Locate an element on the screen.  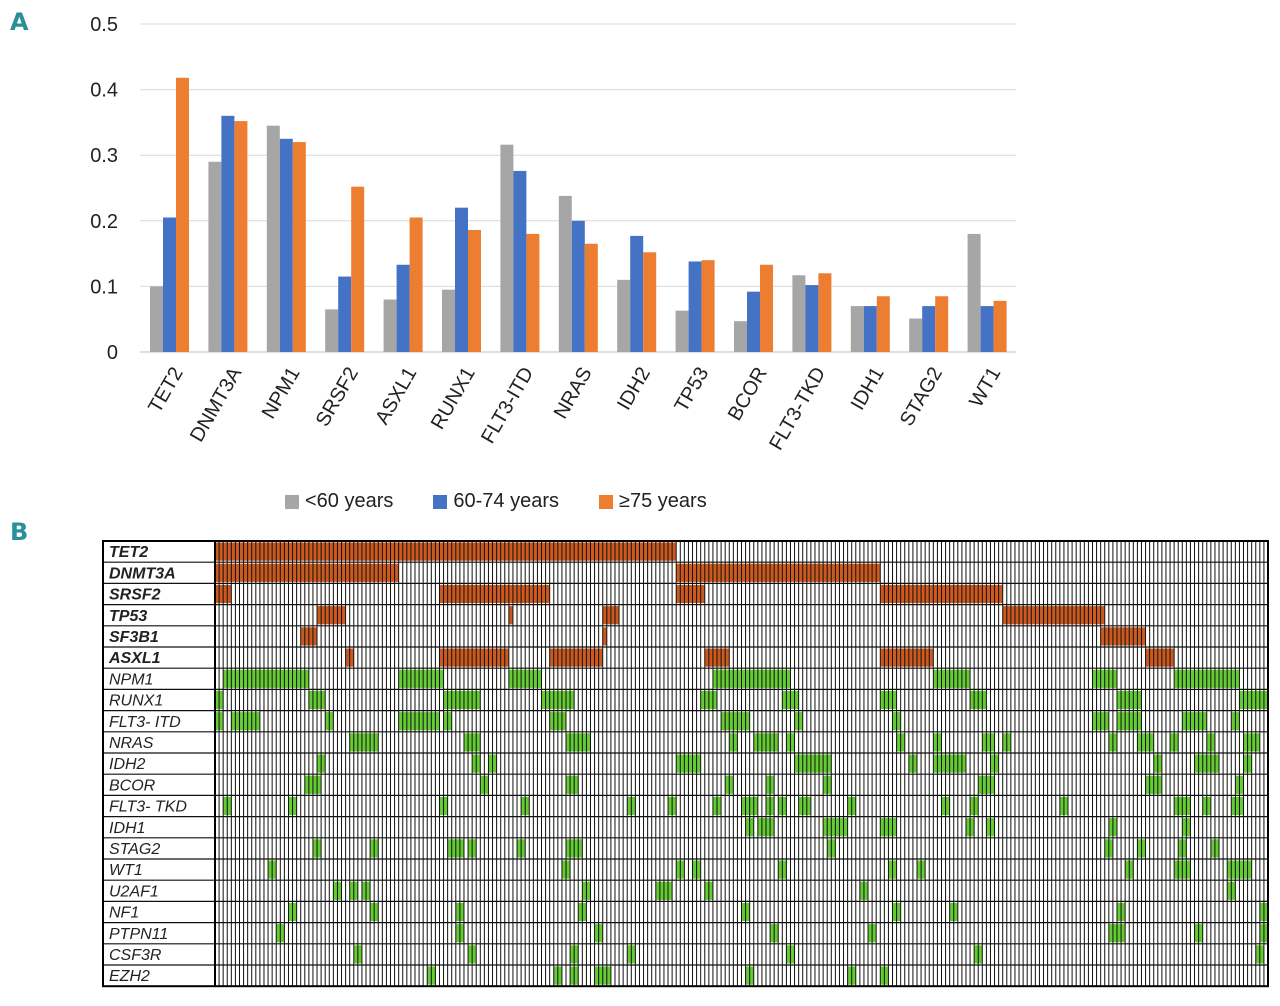
gene-label: NPM1 is located at coordinates (131, 679).